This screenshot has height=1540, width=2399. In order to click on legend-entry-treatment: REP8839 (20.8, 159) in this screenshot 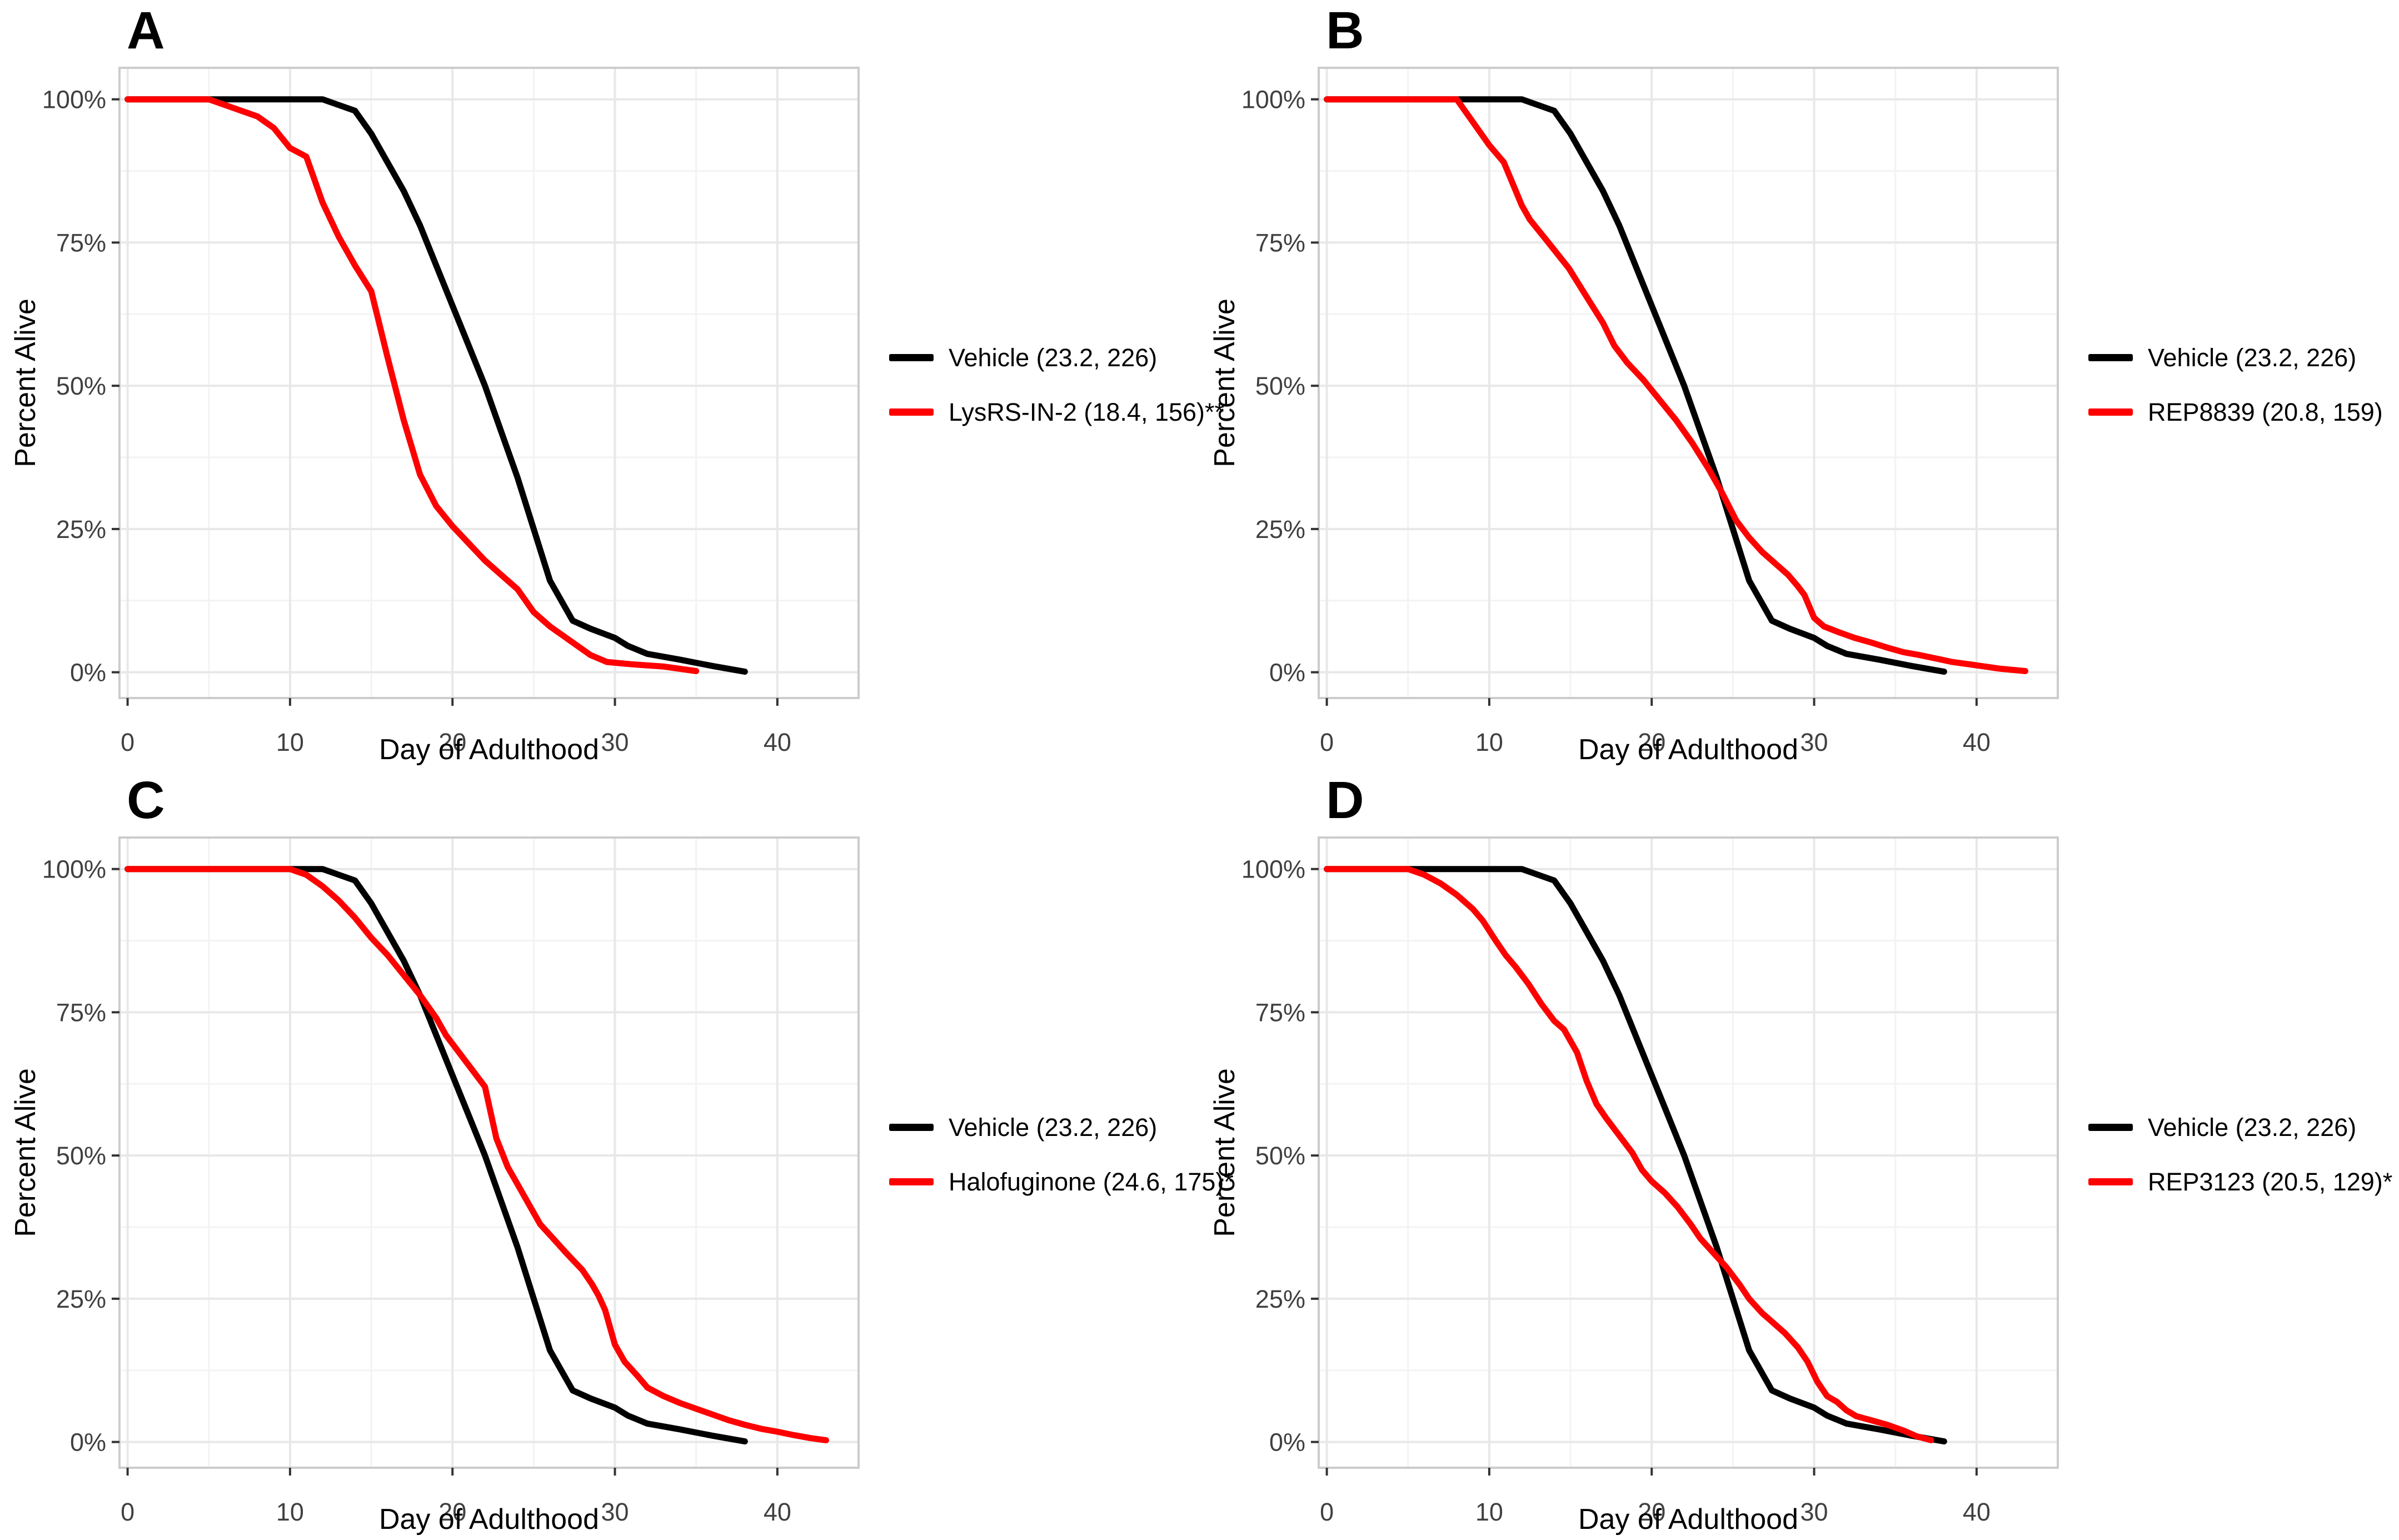, I will do `click(2242, 412)`.